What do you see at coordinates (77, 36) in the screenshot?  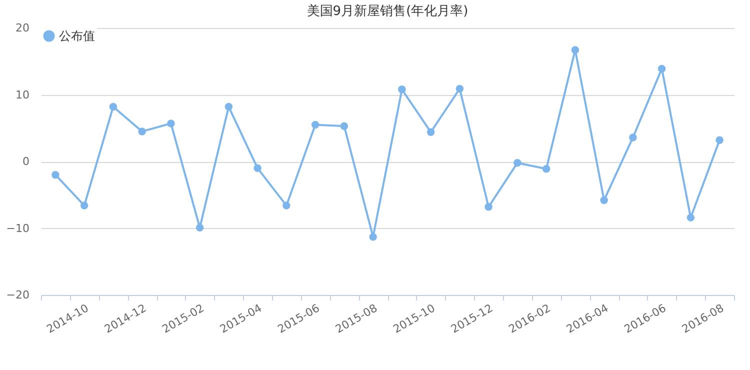 I see `legend-label: 公布值` at bounding box center [77, 36].